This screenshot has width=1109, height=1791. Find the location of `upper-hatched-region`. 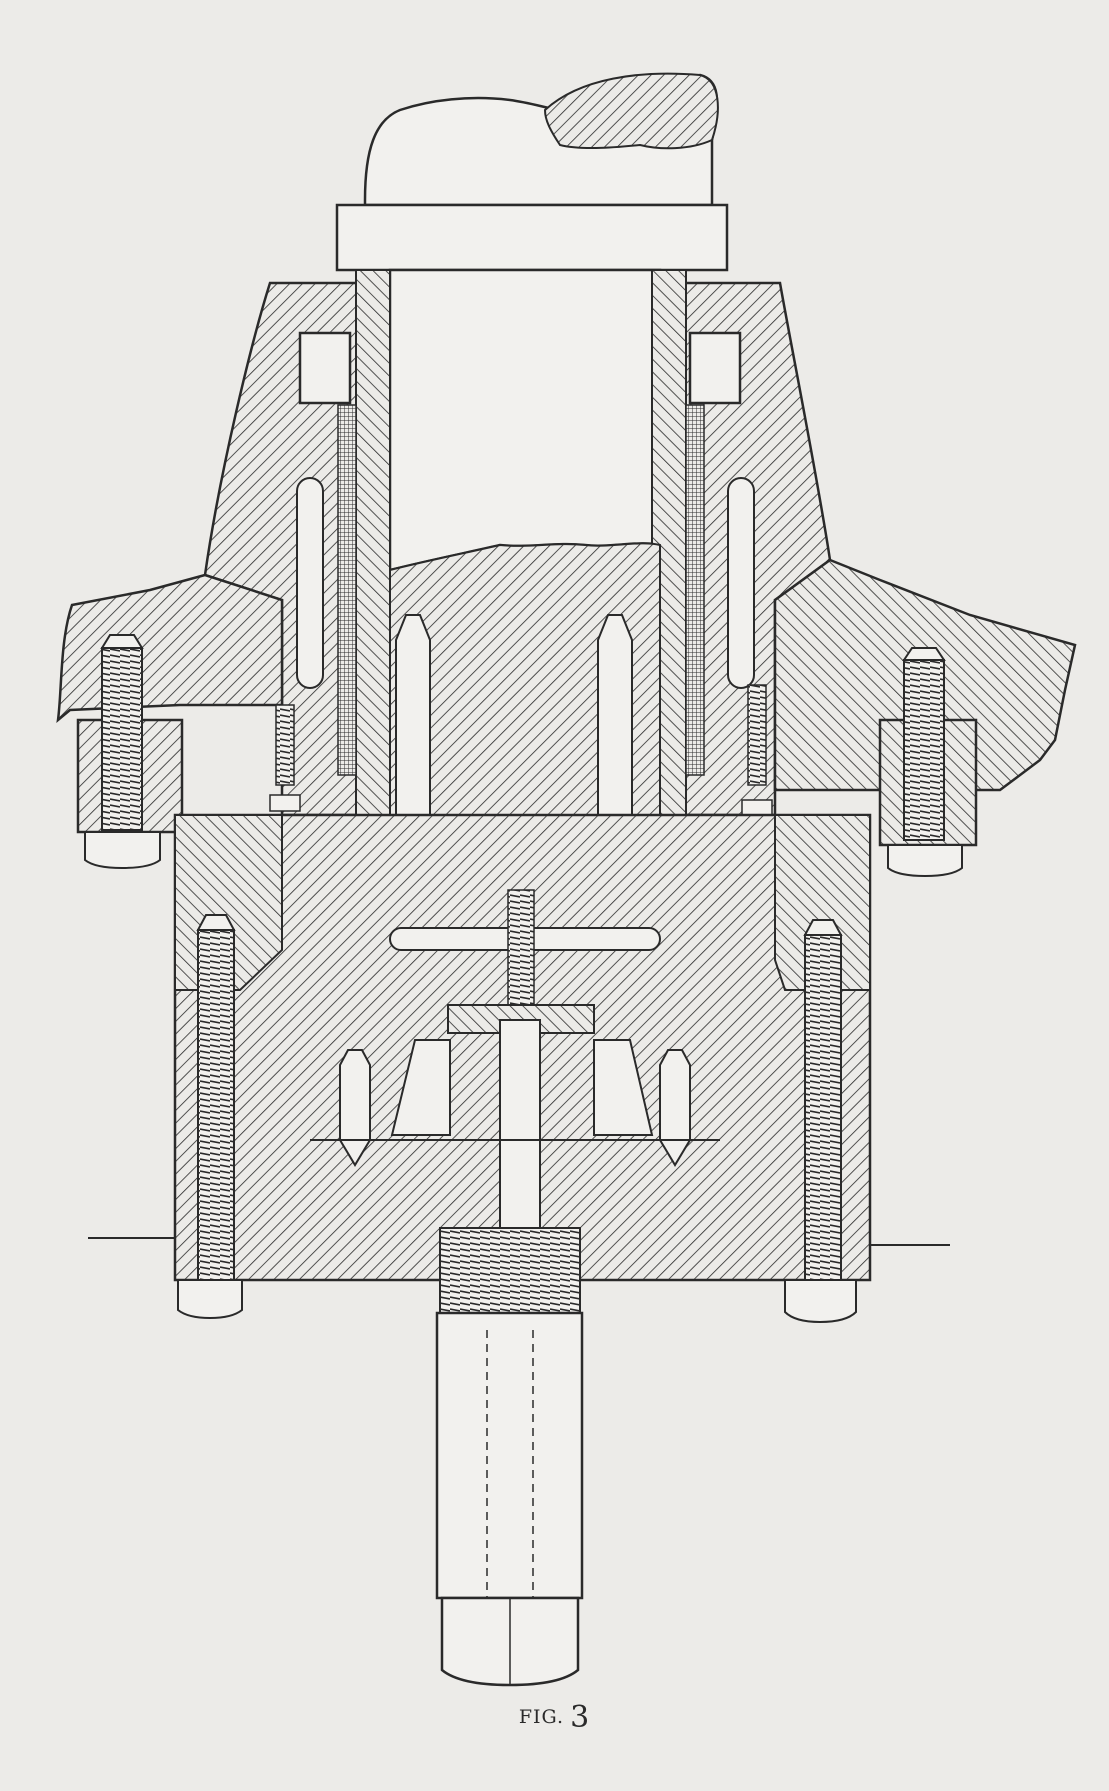

upper-hatched-region is located at coordinates (631, 111).